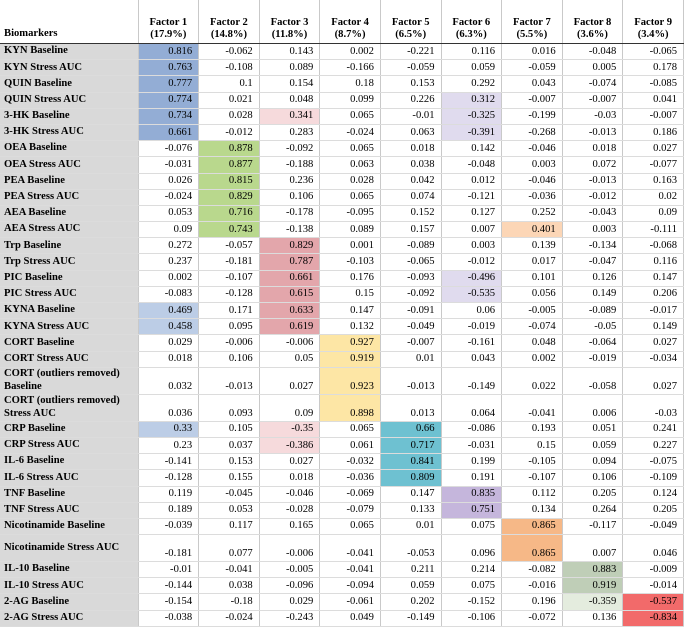  What do you see at coordinates (593, 197) in the screenshot?
I see `loading-cell-factor-8: -0.012` at bounding box center [593, 197].